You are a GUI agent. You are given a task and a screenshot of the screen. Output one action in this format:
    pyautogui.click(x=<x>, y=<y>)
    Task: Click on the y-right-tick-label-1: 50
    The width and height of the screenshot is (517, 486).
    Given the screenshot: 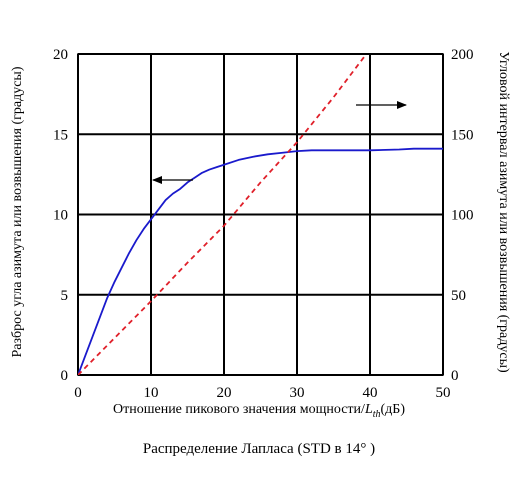 What is the action you would take?
    pyautogui.click(x=458, y=296)
    